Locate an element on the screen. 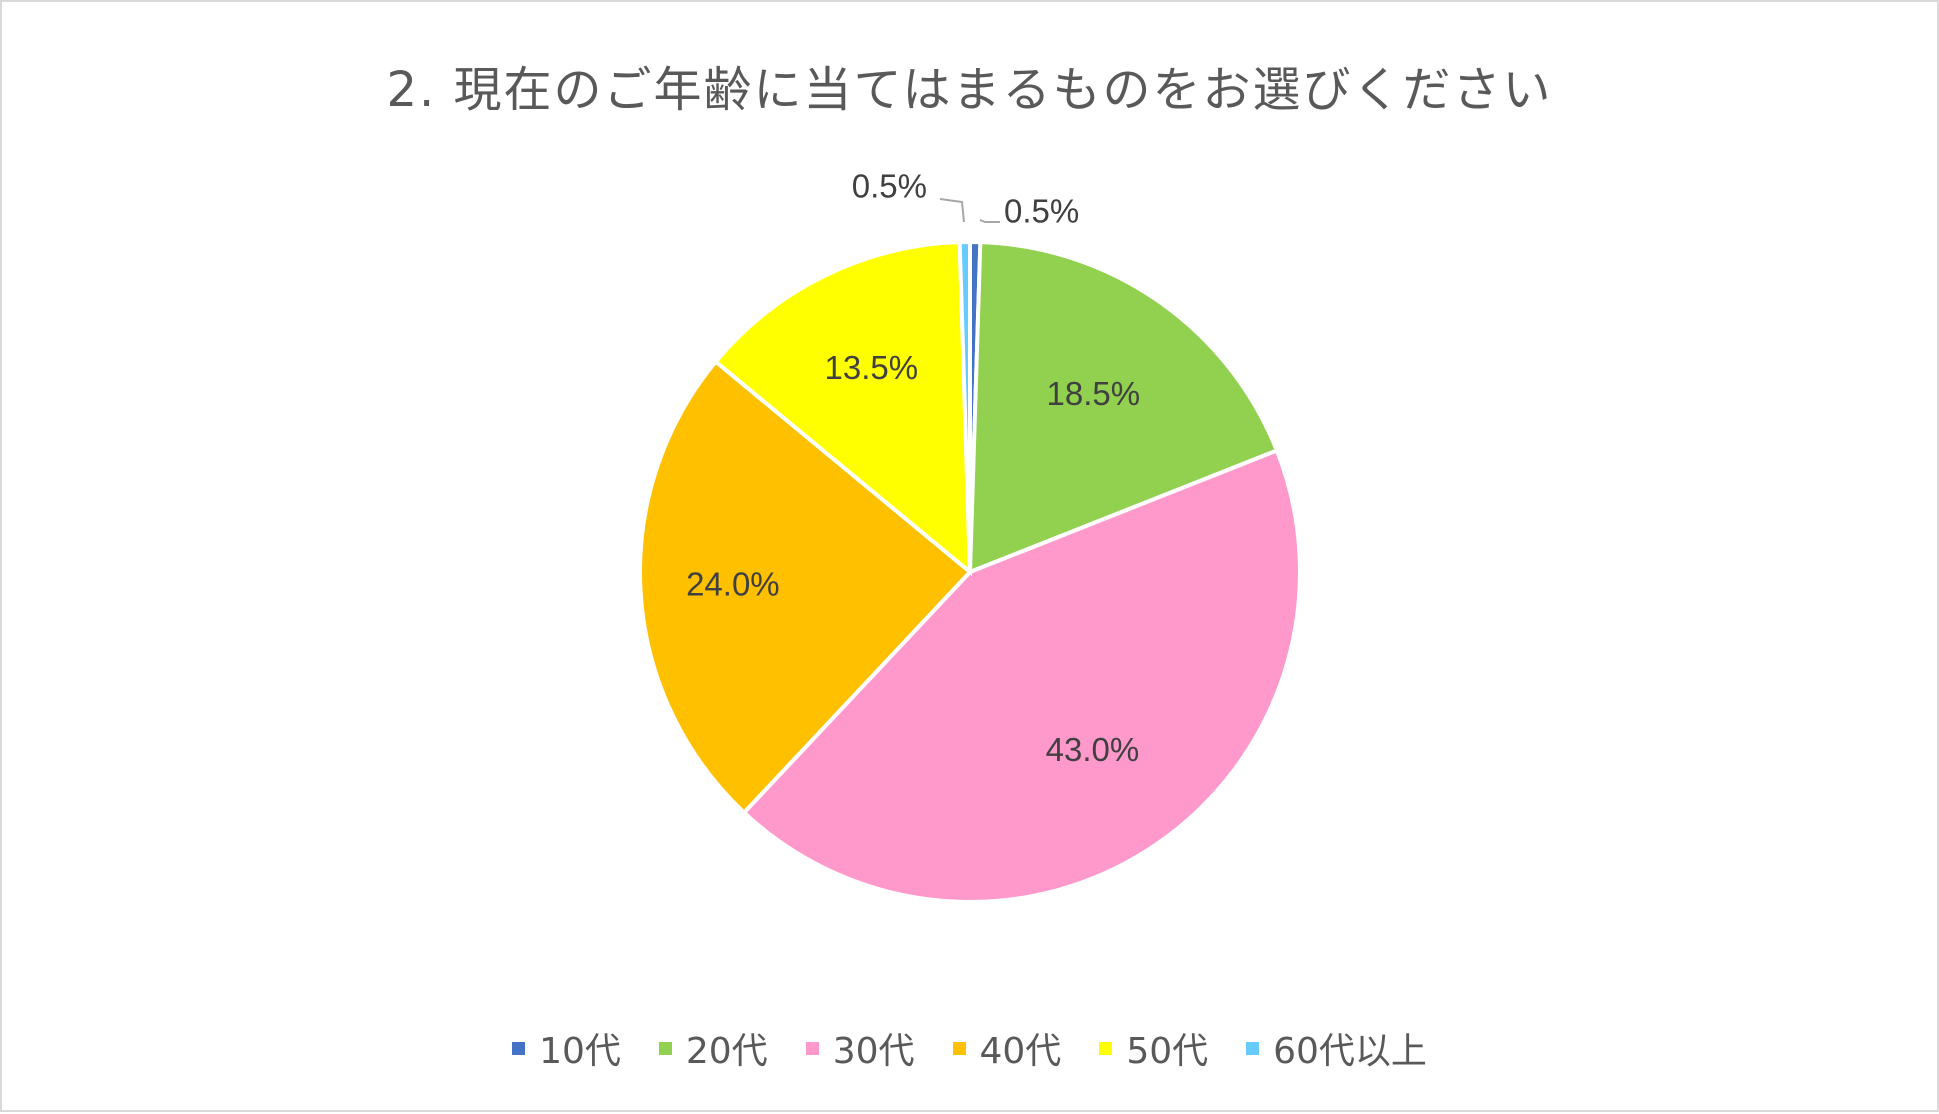  legend-label-5: 50代 is located at coordinates (1167, 1051).